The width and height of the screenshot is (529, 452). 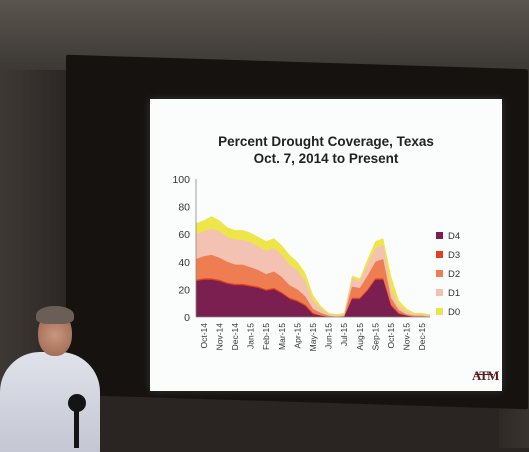 What do you see at coordinates (187, 318) in the screenshot?
I see `y-tick-label: 0` at bounding box center [187, 318].